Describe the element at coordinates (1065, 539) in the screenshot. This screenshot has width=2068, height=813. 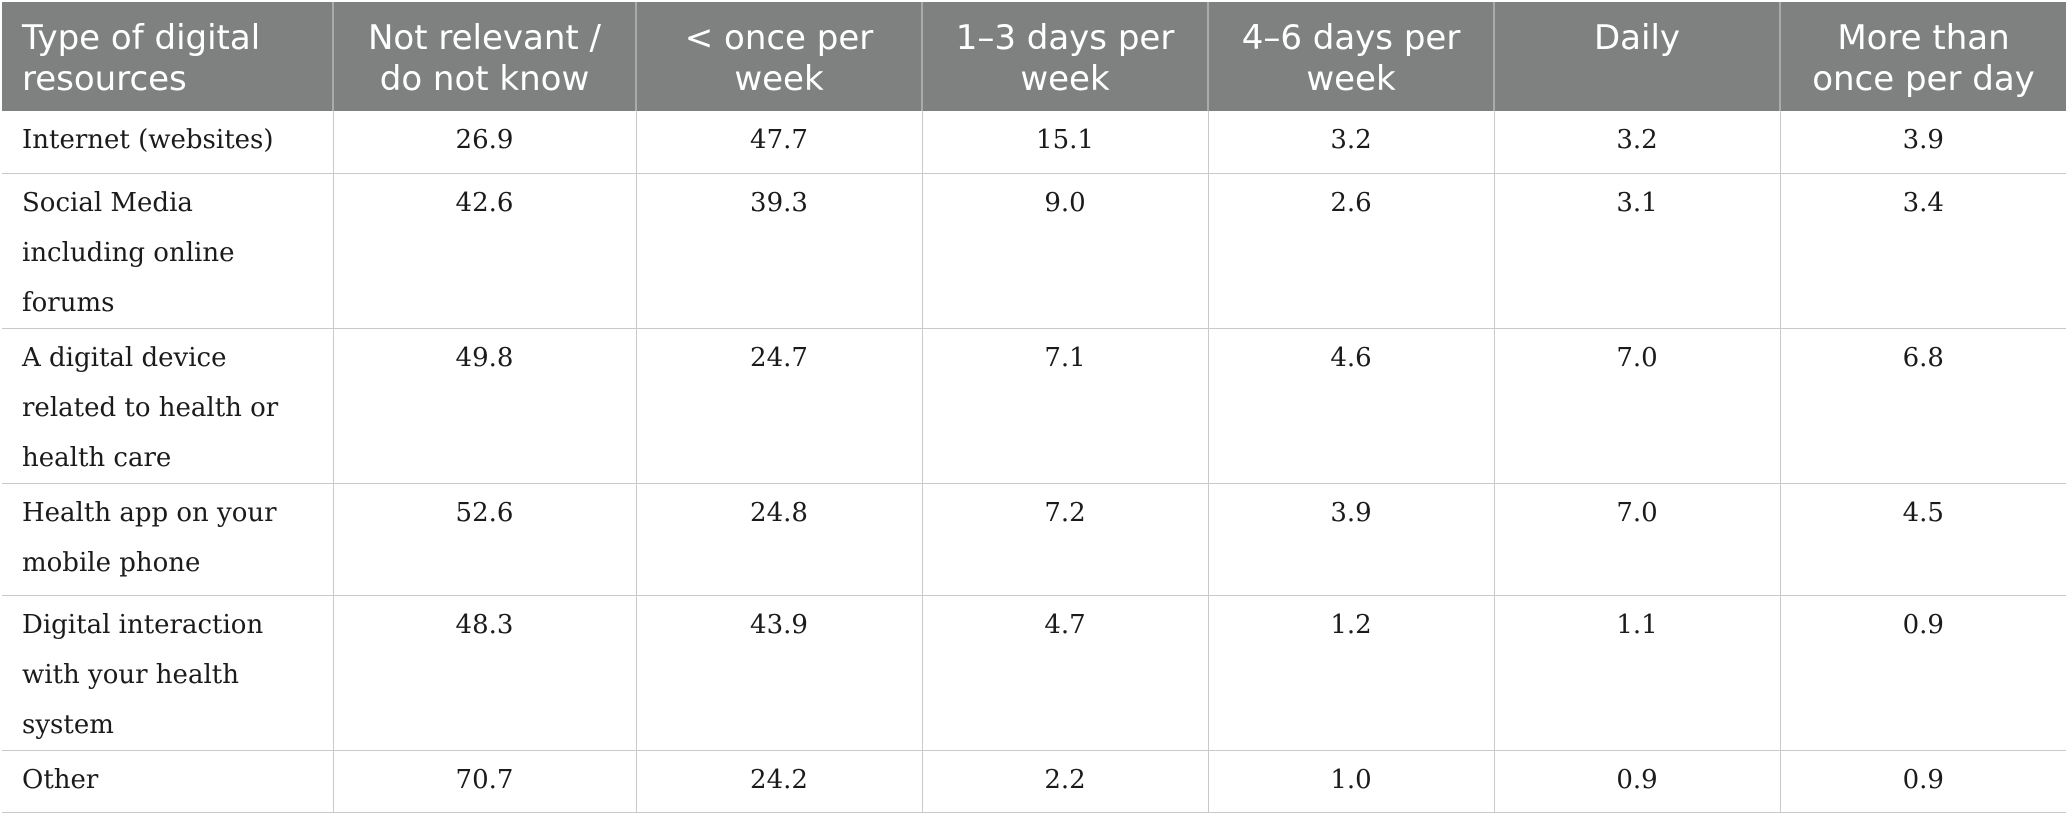
I see `cell-value: 7.2` at that location.